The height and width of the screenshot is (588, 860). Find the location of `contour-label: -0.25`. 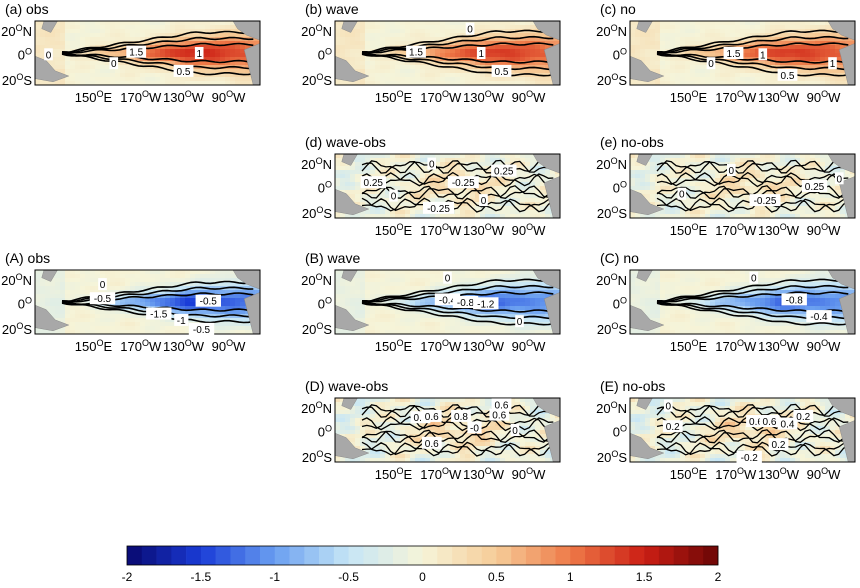

contour-label: -0.25 is located at coordinates (438, 209).